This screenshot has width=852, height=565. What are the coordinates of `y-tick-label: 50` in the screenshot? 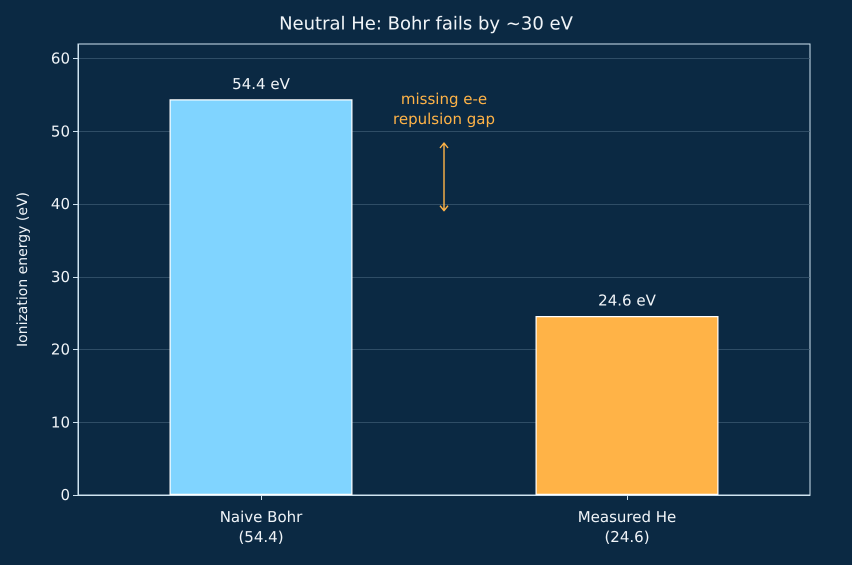 It's located at (60, 131).